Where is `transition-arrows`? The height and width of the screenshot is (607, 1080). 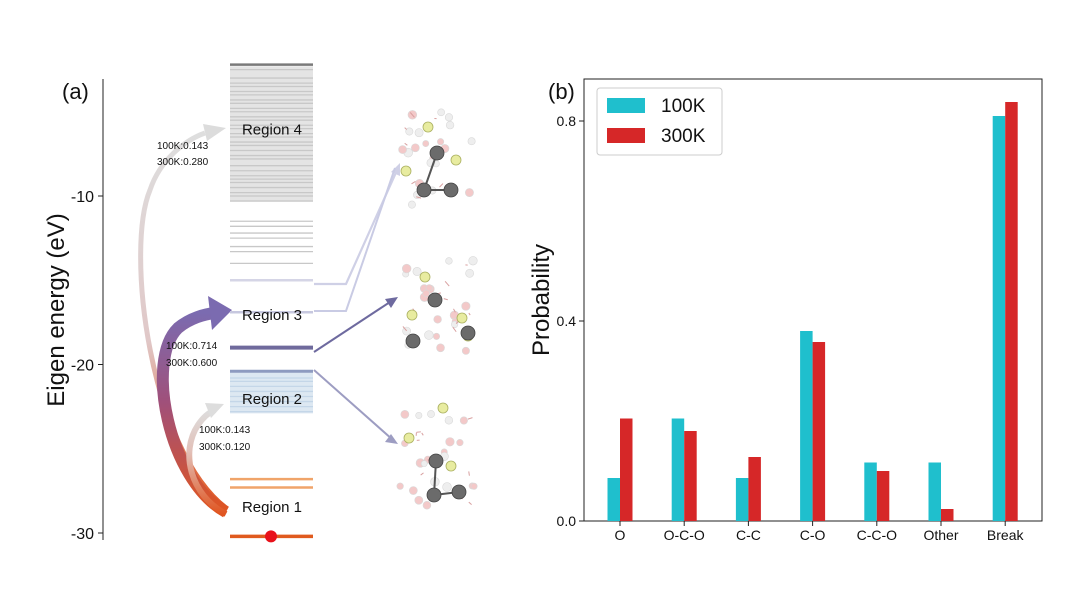 transition-arrows is located at coordinates (185, 321).